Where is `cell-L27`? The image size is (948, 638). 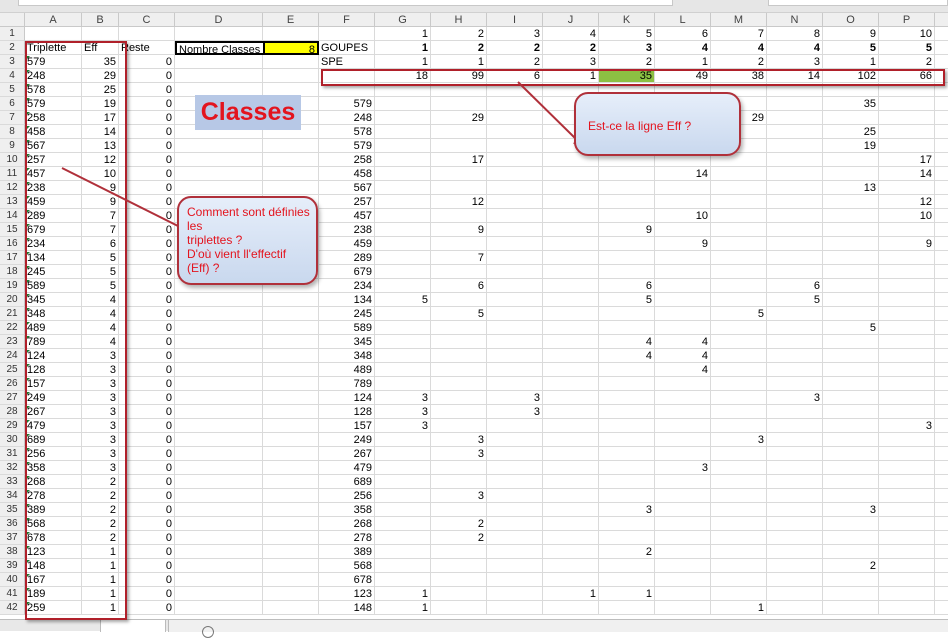 cell-L27 is located at coordinates (683, 398).